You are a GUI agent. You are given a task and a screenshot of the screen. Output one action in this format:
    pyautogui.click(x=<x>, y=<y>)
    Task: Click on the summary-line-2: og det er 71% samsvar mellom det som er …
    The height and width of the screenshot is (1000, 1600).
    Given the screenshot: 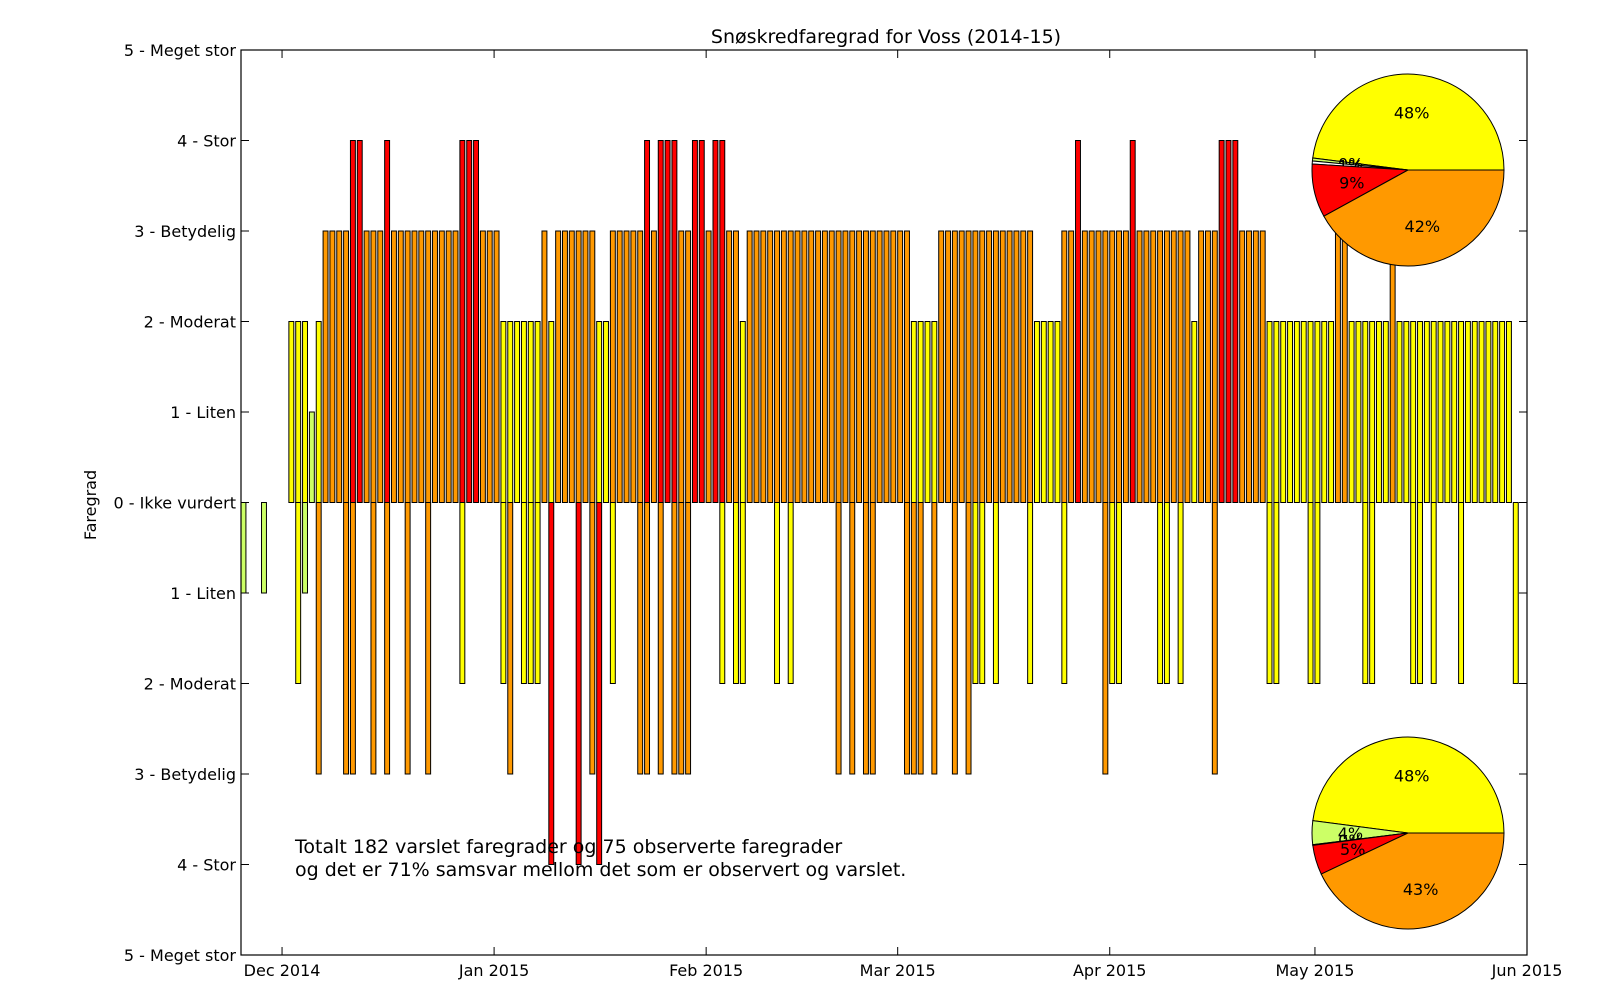 What is the action you would take?
    pyautogui.click(x=600, y=870)
    